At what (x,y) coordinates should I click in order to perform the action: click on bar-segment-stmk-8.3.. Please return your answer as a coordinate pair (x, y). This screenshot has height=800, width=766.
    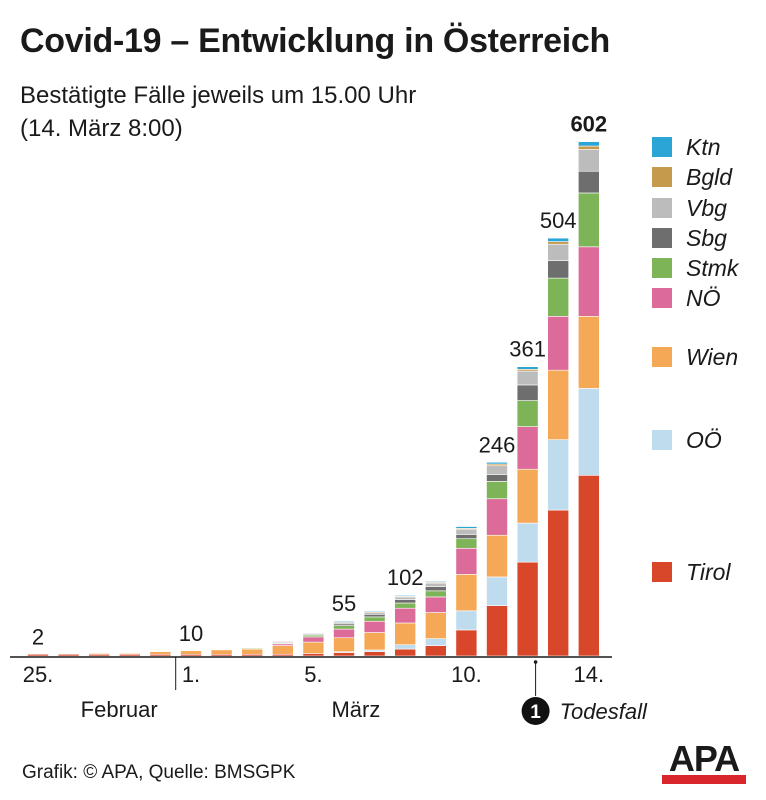
    Looking at the image, I should click on (405, 605).